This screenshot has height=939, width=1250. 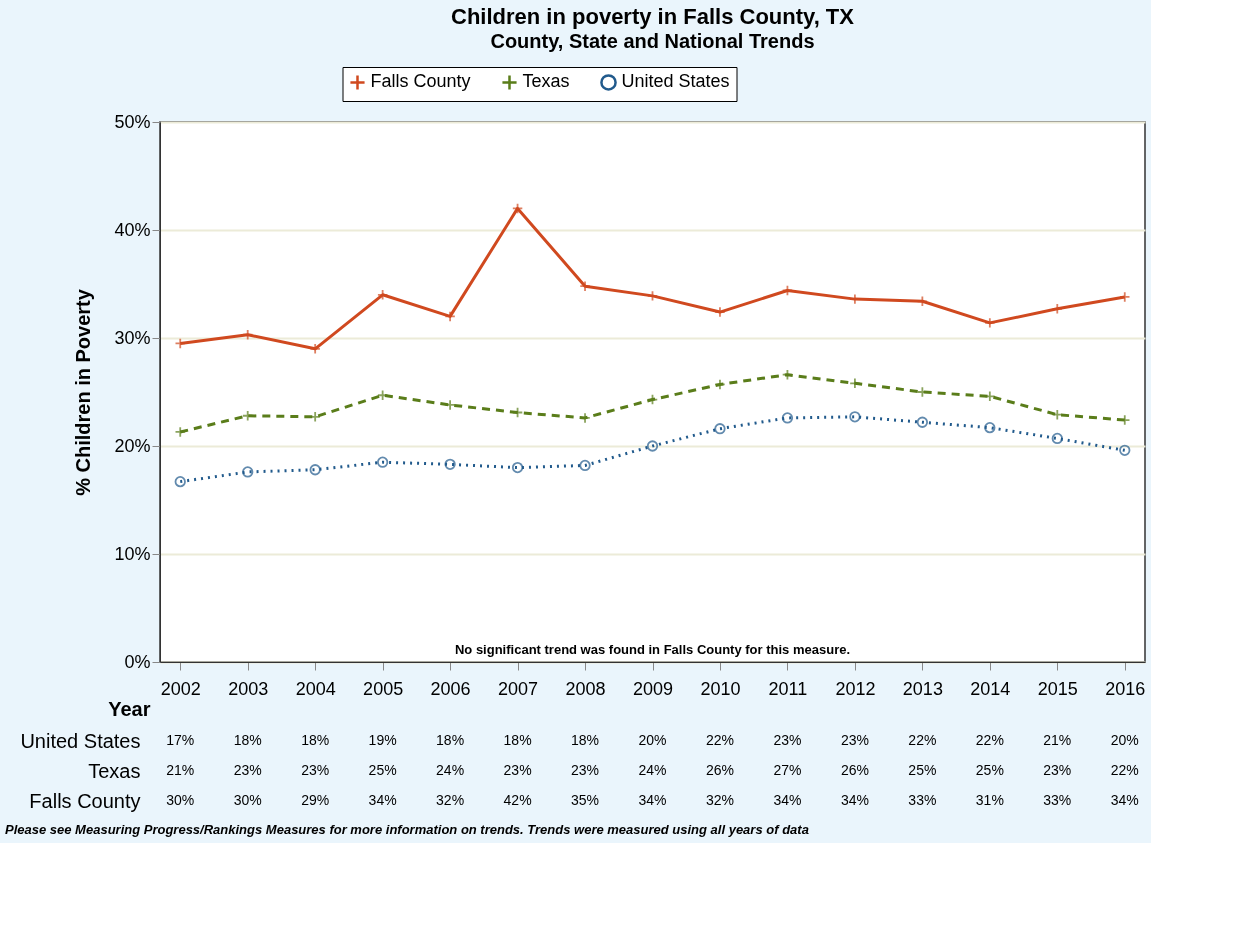 What do you see at coordinates (180, 688) in the screenshot?
I see `x-tick-label: 2002` at bounding box center [180, 688].